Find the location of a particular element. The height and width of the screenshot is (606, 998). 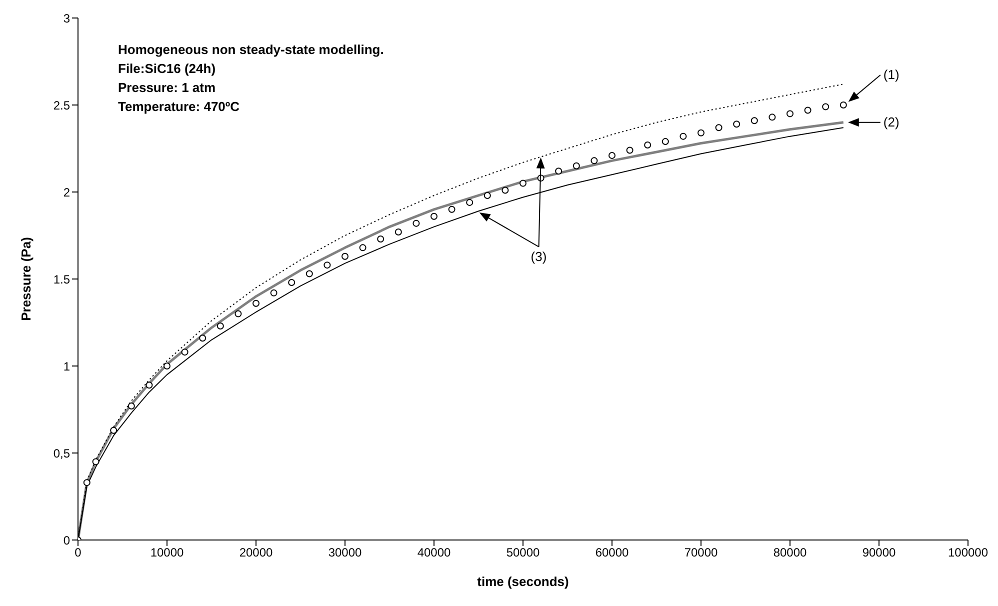

x-tick-label: 0 is located at coordinates (78, 553).